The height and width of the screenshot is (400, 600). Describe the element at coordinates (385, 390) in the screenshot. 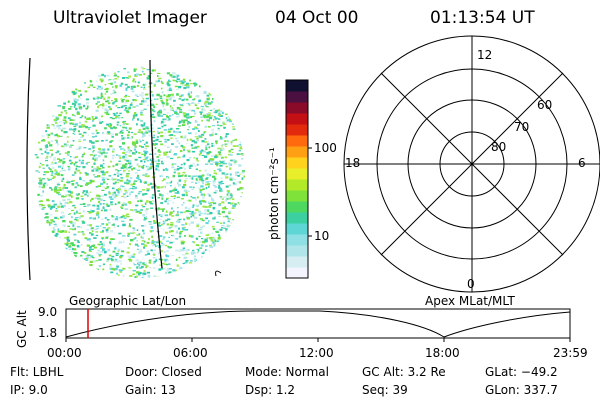

I see `info-seq: Seq: 39` at that location.